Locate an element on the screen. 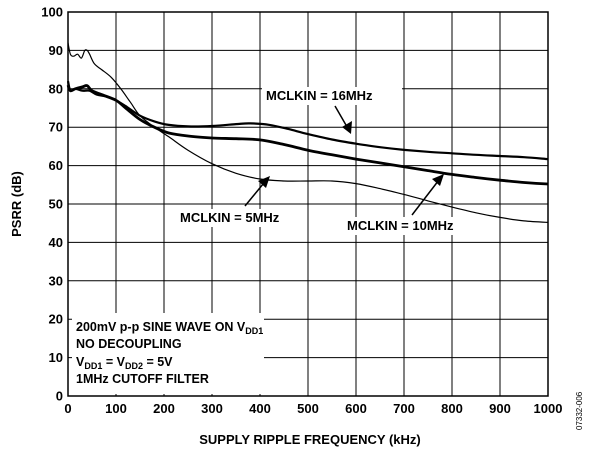 The width and height of the screenshot is (594, 455). x-tick-label: 600 is located at coordinates (356, 408).